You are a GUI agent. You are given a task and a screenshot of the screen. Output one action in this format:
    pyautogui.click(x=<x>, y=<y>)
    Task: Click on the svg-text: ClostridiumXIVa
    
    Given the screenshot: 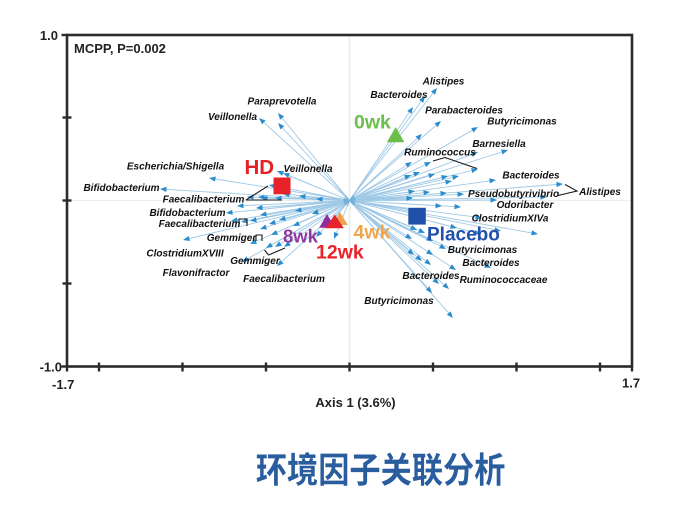 What is the action you would take?
    pyautogui.click(x=510, y=219)
    